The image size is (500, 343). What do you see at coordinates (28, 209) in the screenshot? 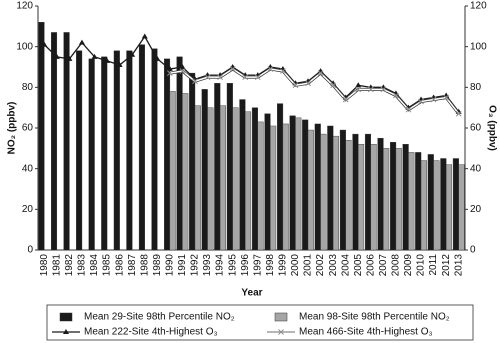
I see `y-tick-label: 20` at bounding box center [28, 209].